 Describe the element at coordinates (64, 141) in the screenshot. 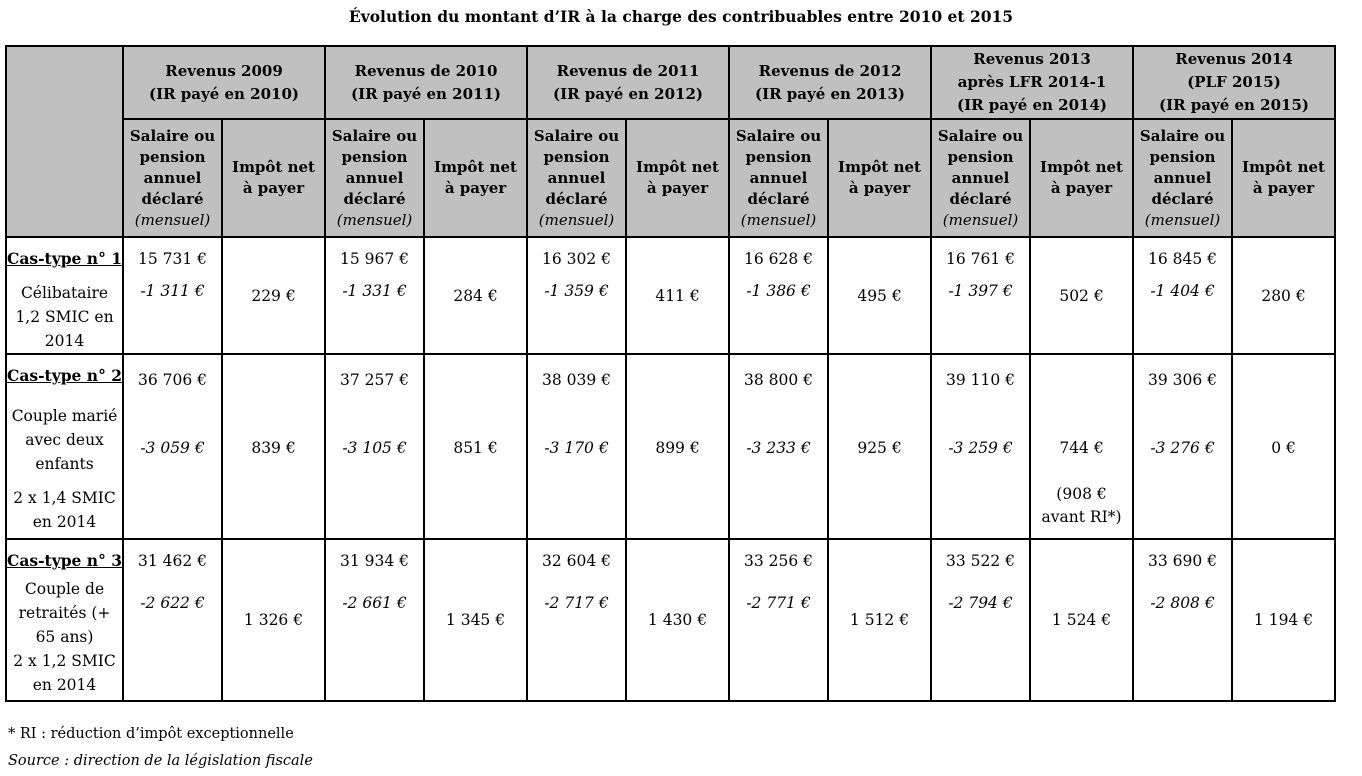

I see `corner-cell` at that location.